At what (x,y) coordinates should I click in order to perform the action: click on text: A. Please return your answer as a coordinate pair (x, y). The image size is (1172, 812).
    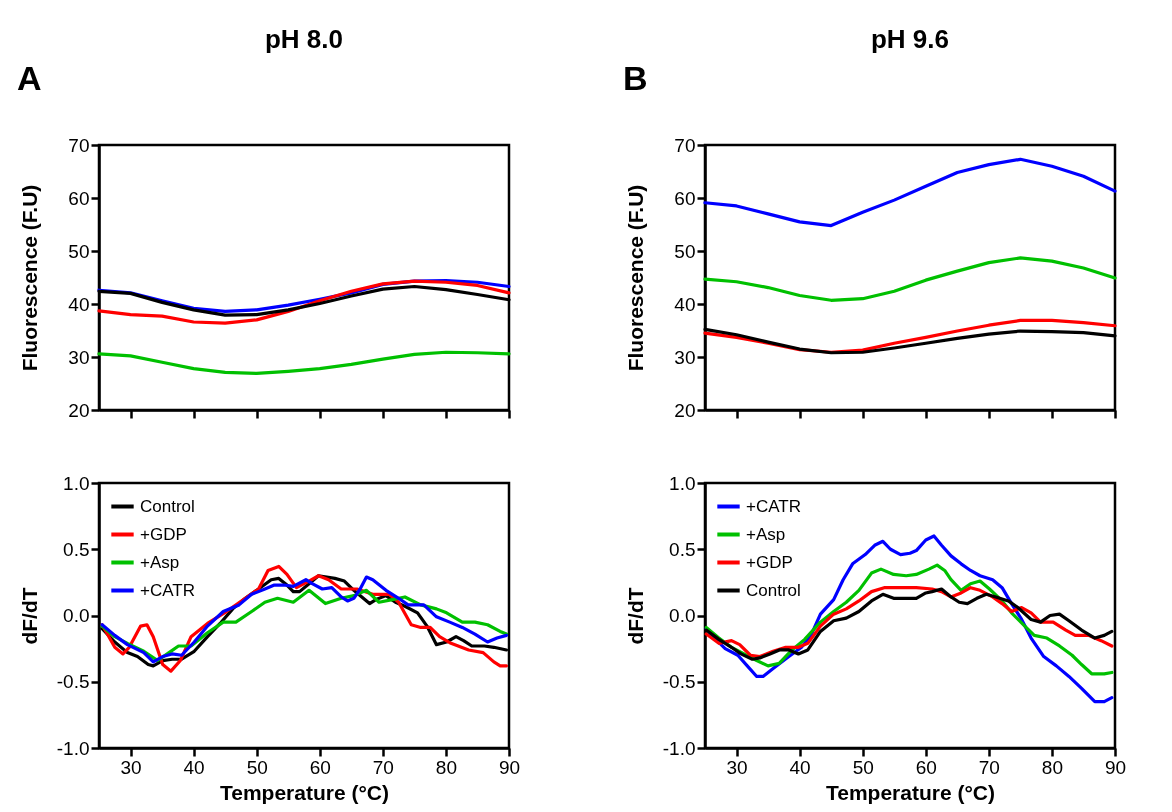
    Looking at the image, I should click on (29, 78).